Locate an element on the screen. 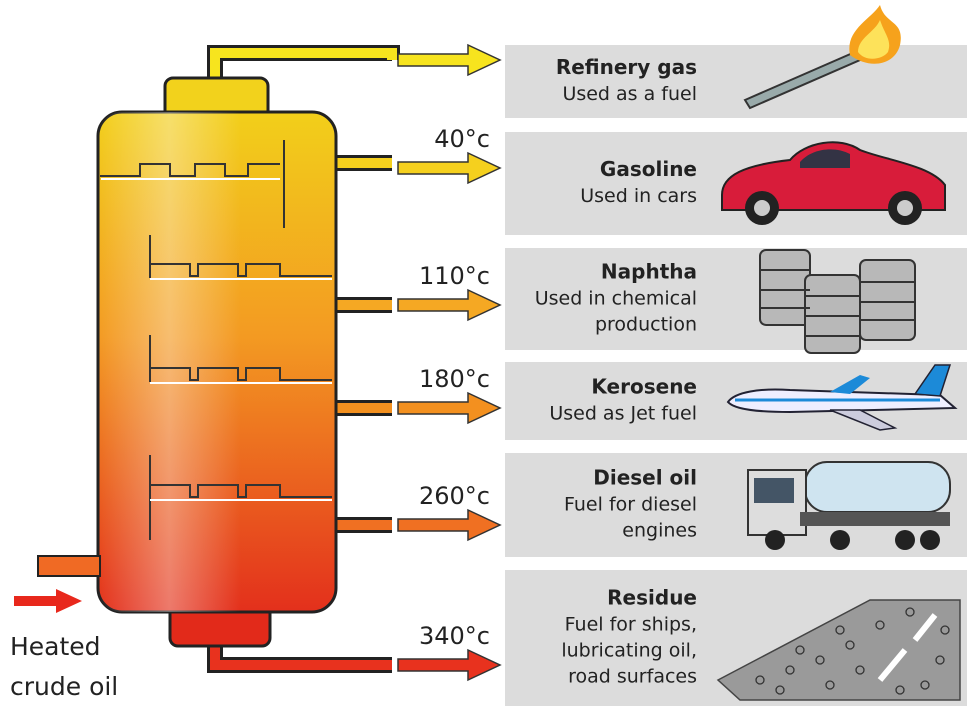  fraction-use: Used in chemical is located at coordinates (616, 299).